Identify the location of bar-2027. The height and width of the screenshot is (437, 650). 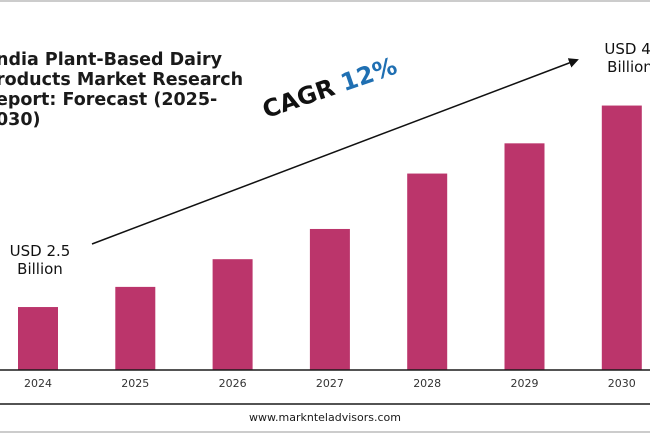
(329, 299).